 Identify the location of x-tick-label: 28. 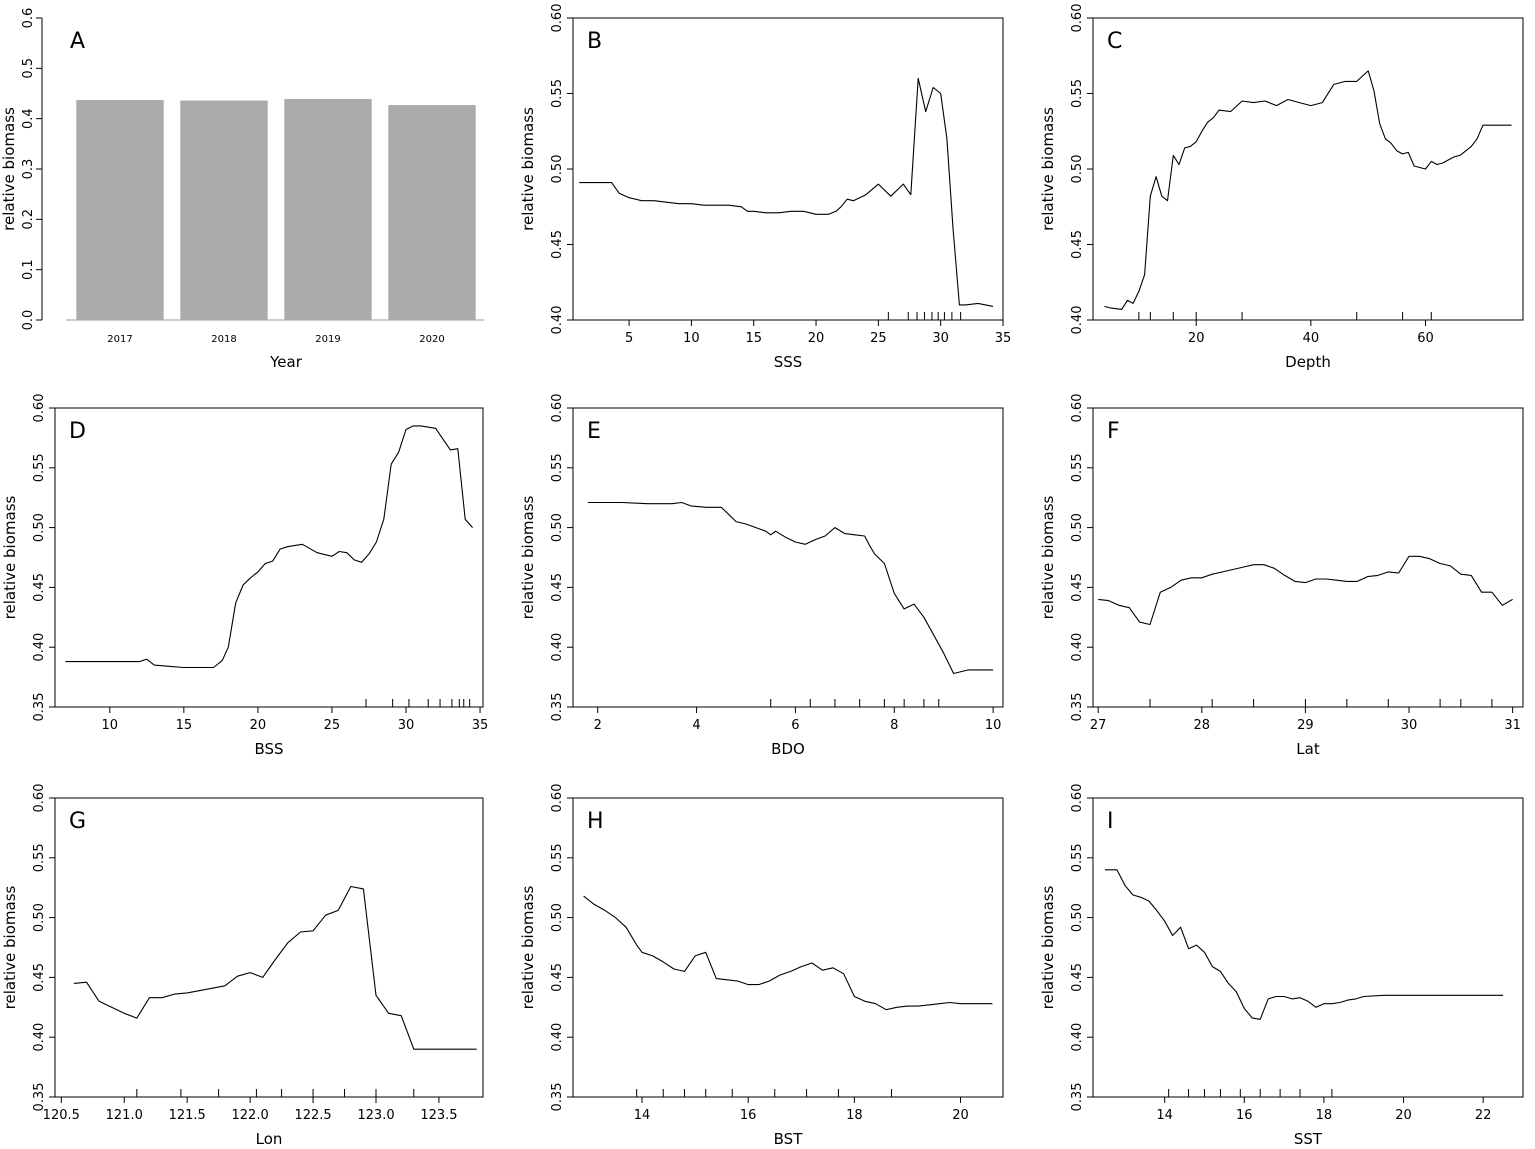
(1202, 725).